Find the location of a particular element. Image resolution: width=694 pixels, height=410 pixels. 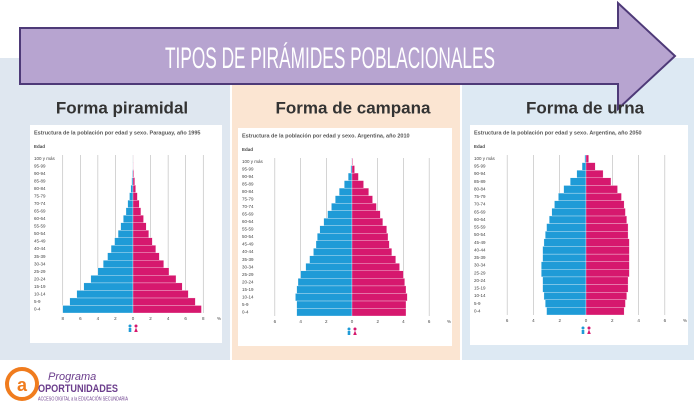

x-tick-label: 0 is located at coordinates (352, 321).